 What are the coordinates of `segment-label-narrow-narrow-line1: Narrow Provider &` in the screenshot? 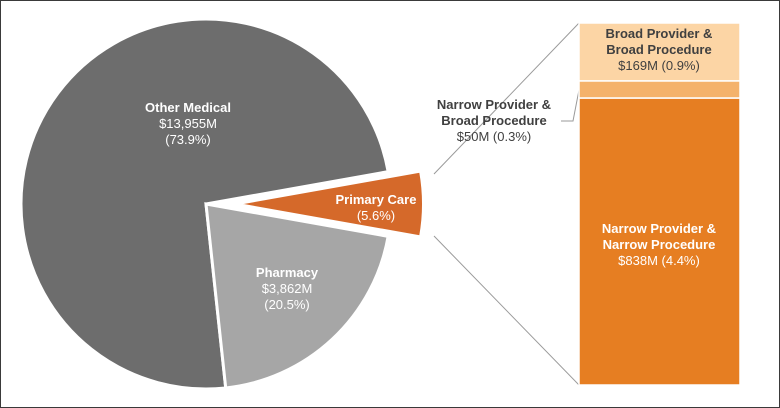 It's located at (659, 228).